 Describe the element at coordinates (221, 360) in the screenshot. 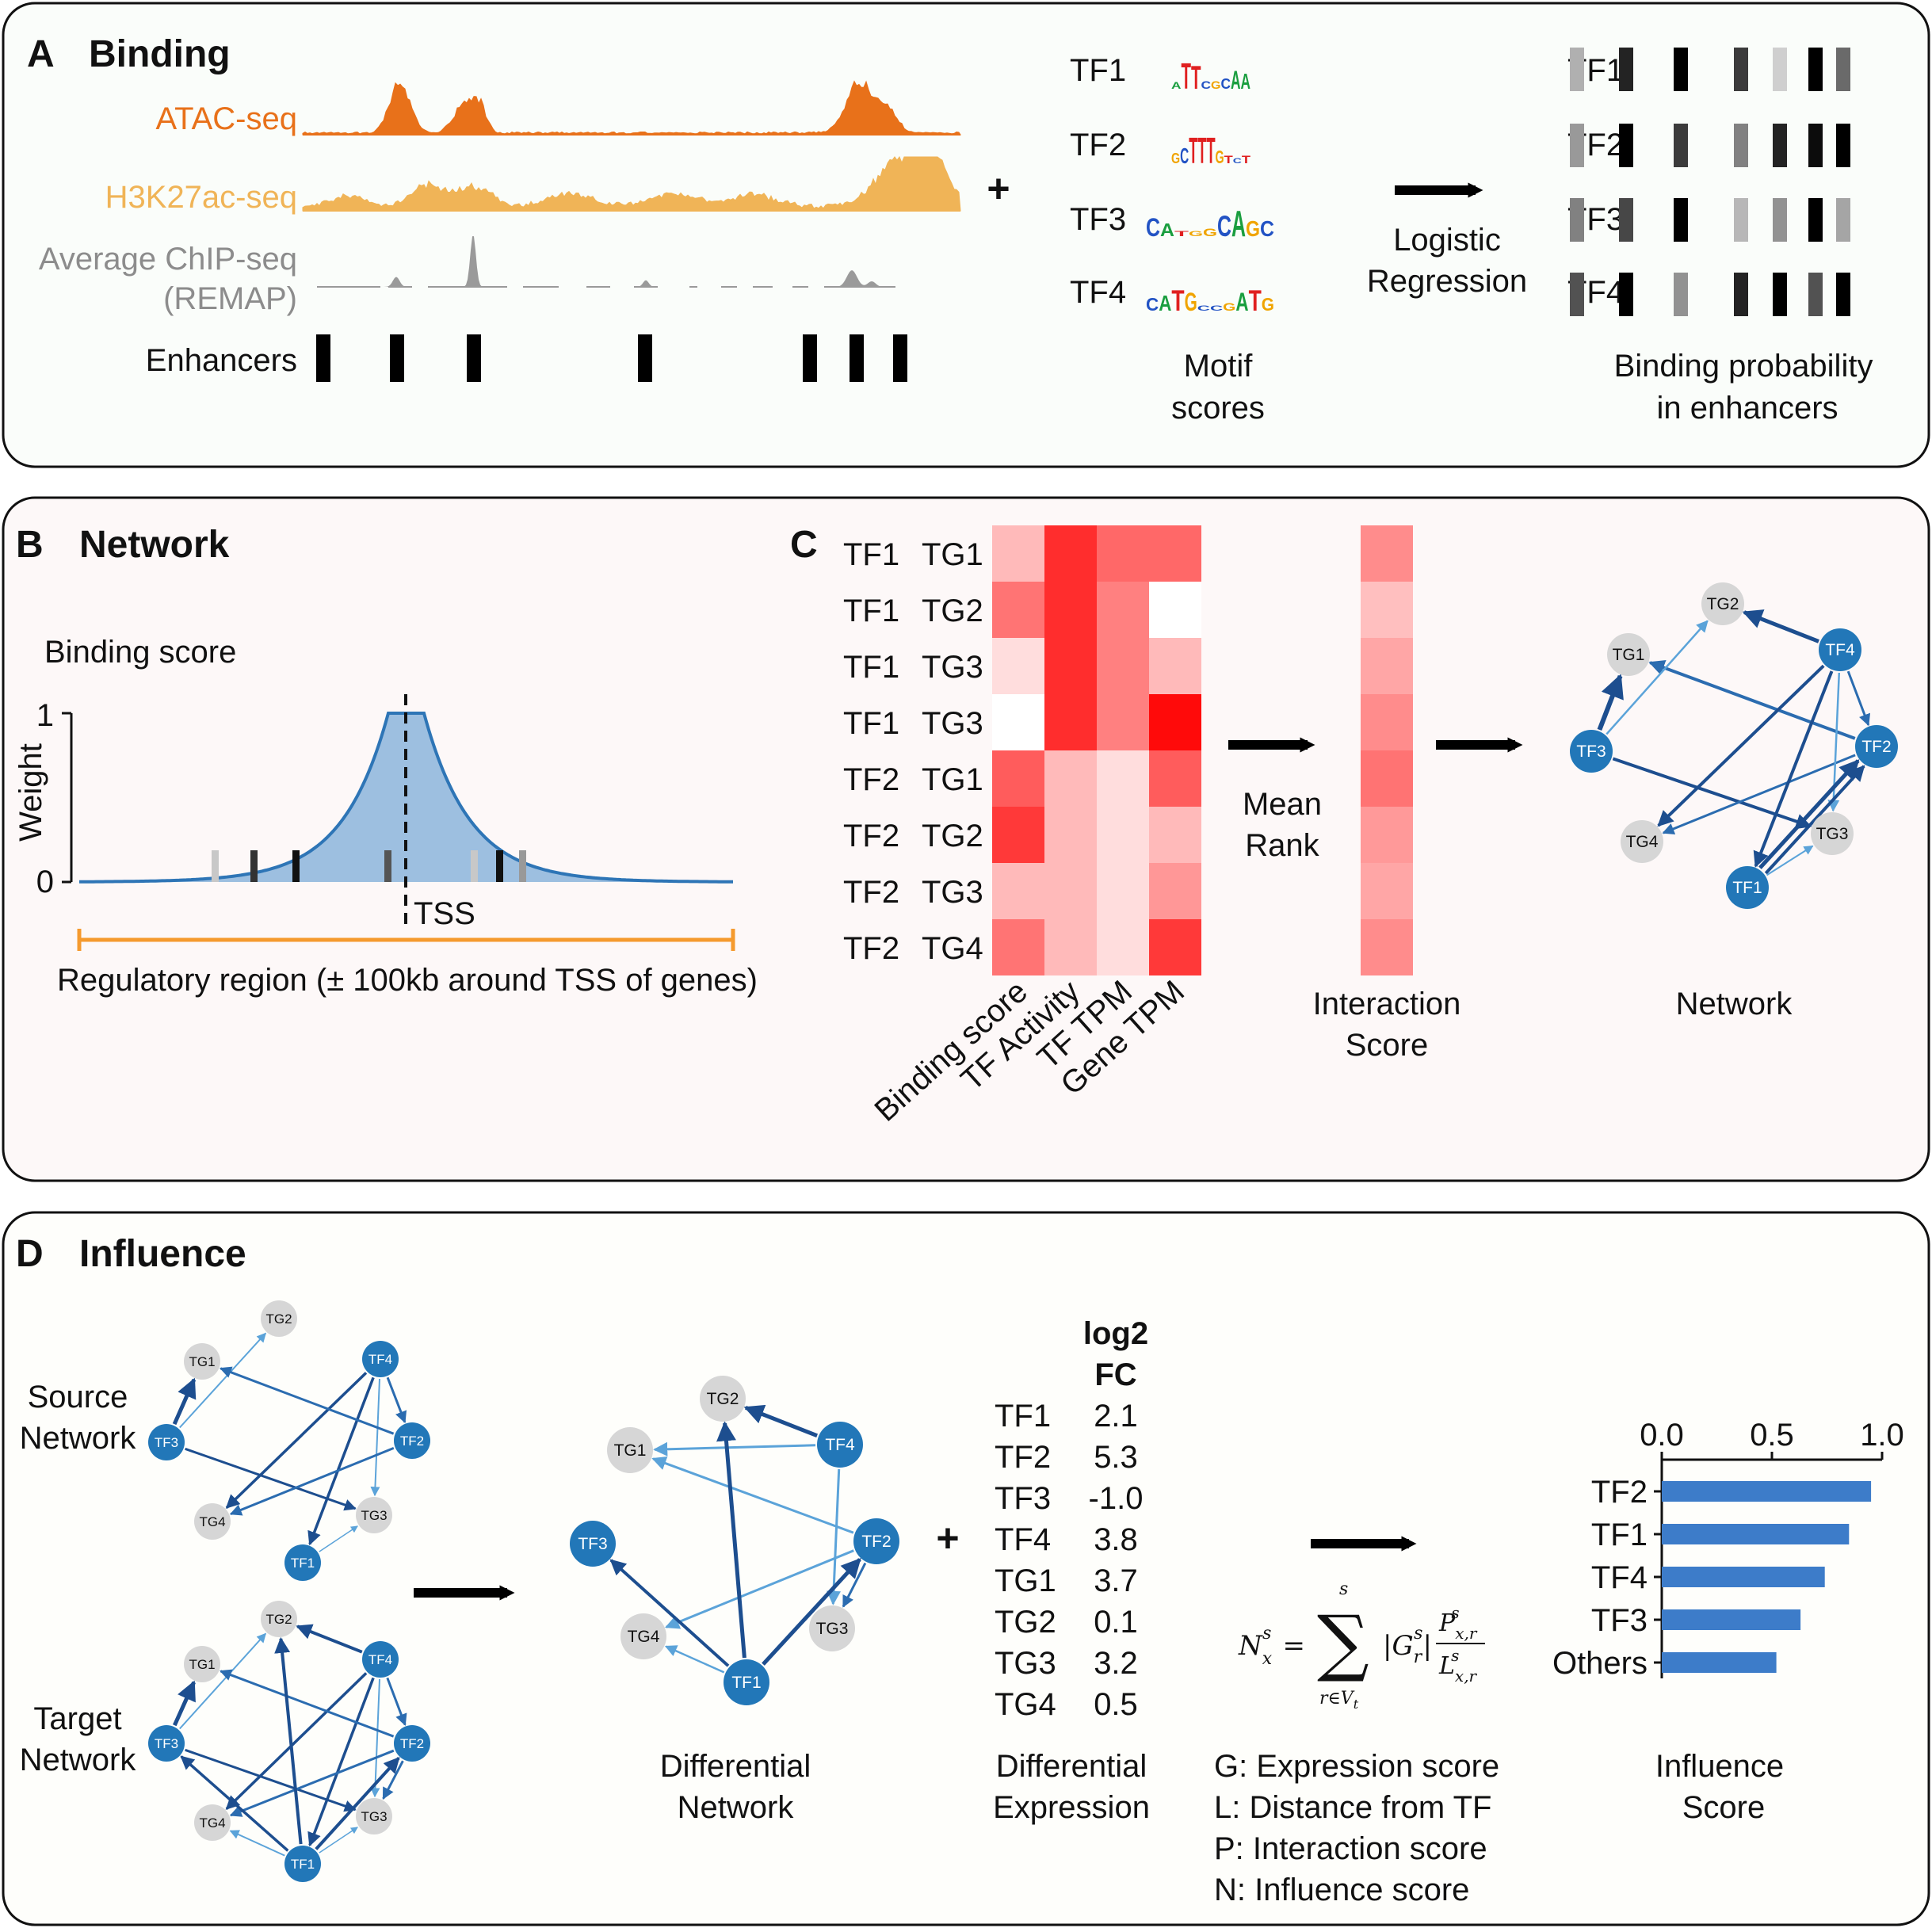

I see `track-label-enhancers: Enhancers` at that location.